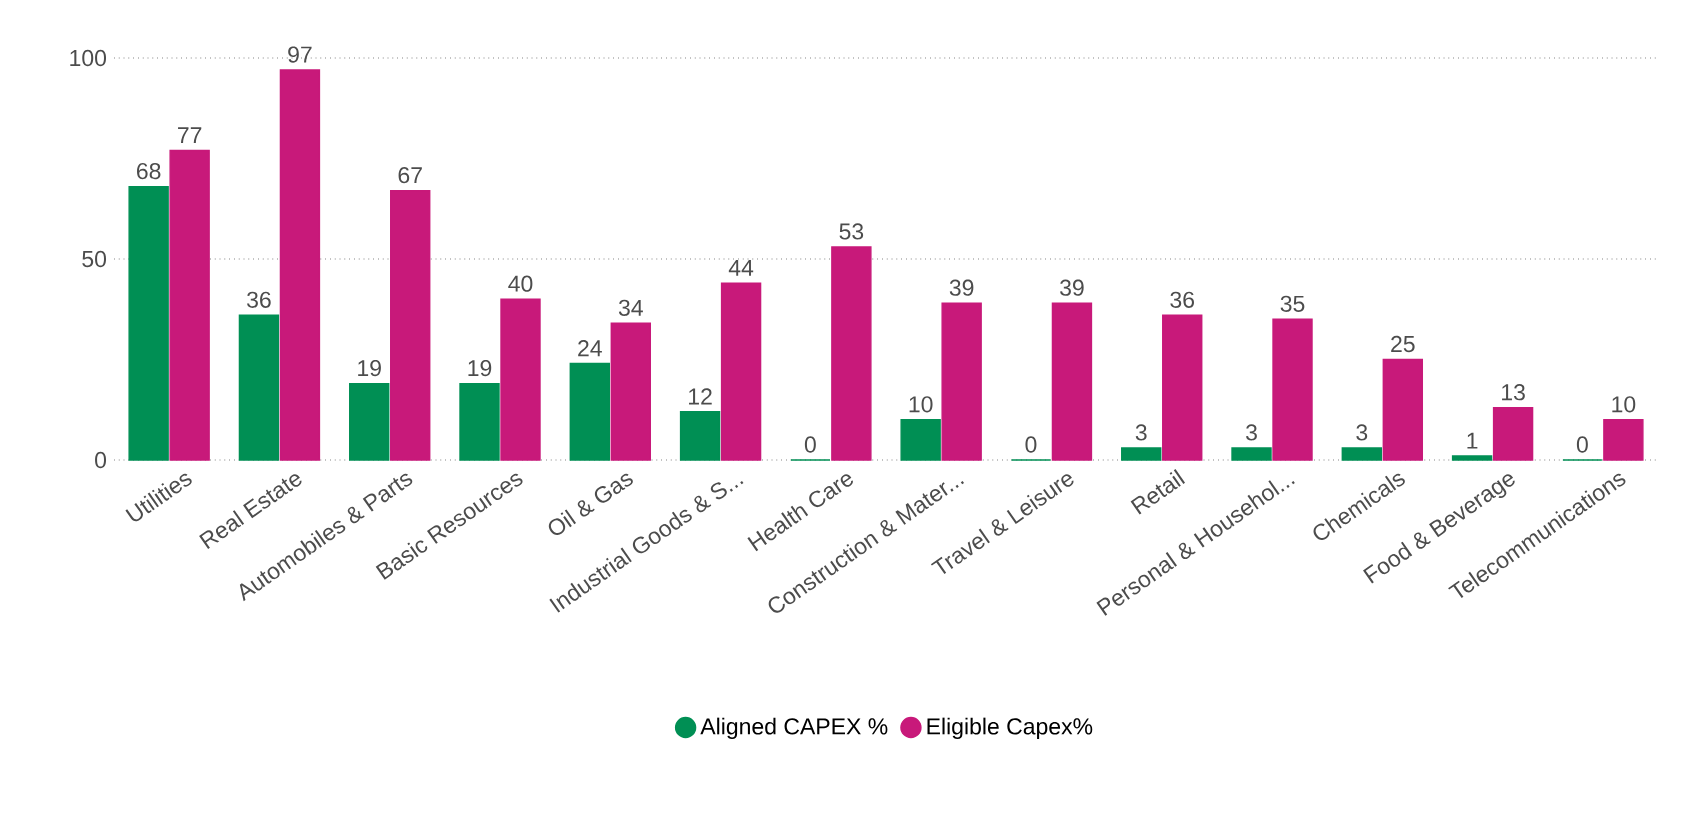 This screenshot has height=840, width=1696. I want to click on data-label: 67, so click(410, 175).